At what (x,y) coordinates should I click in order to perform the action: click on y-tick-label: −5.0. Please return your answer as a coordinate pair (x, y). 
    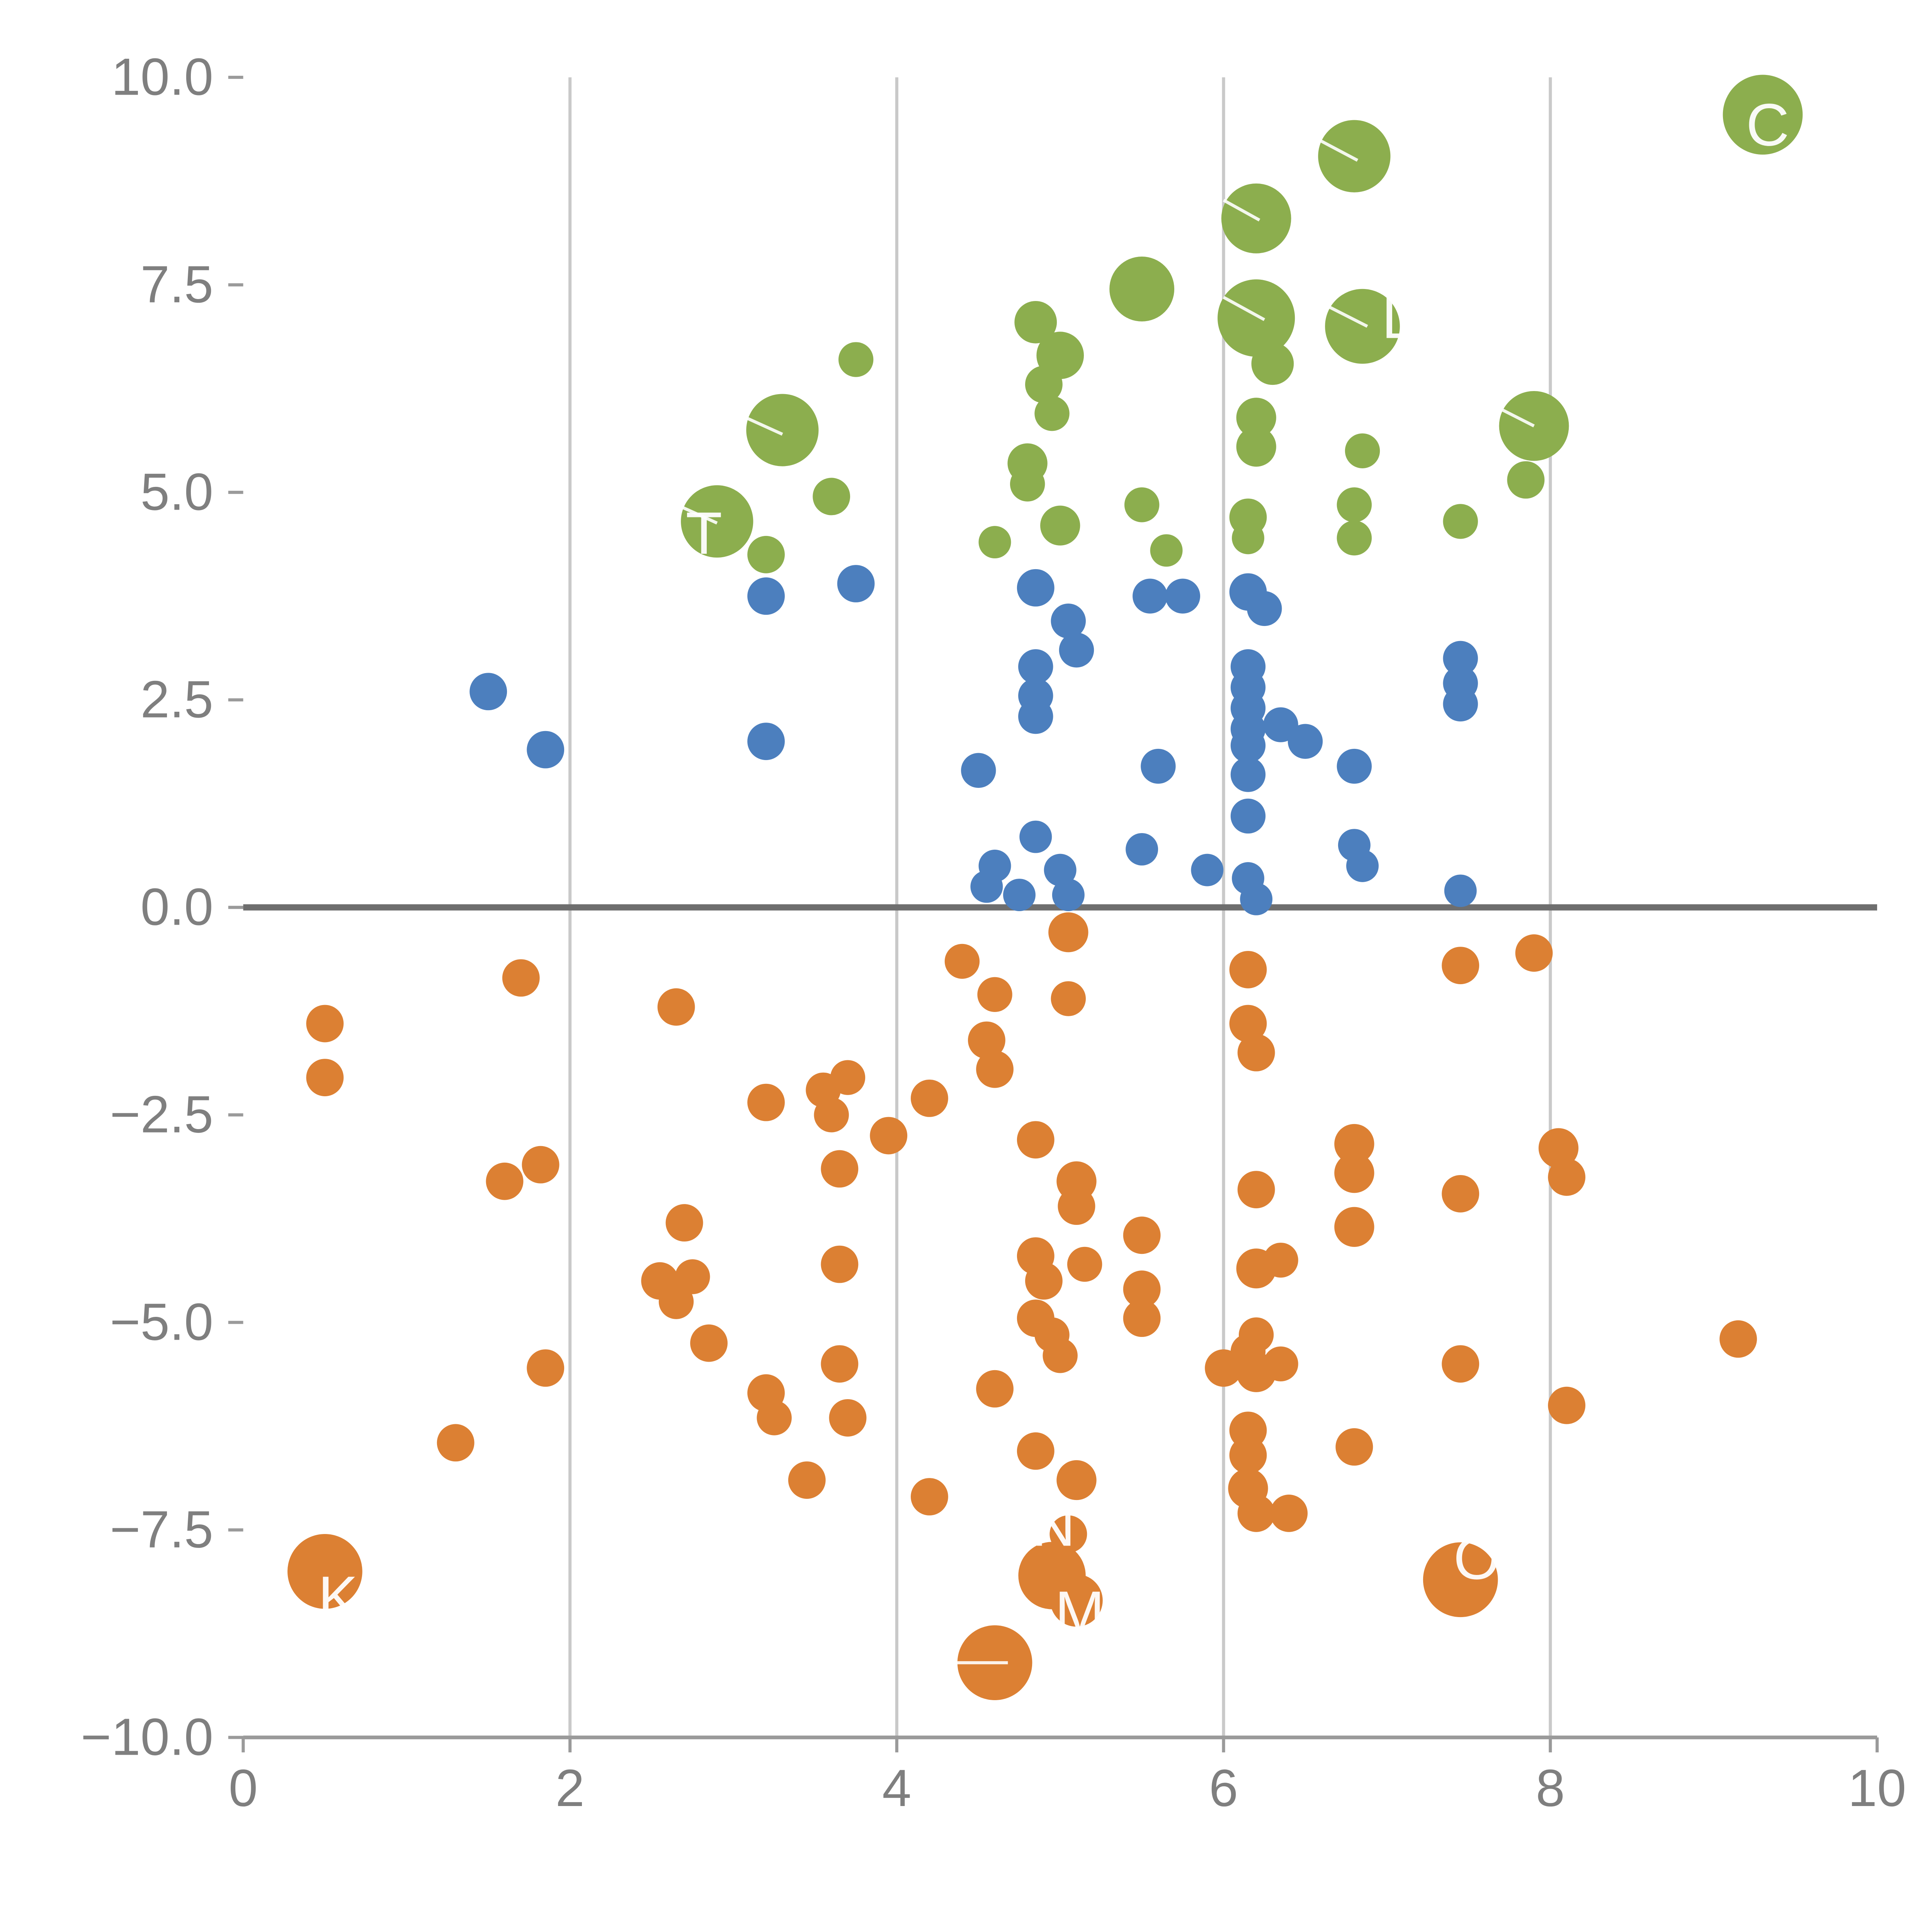
    Looking at the image, I should click on (161, 1322).